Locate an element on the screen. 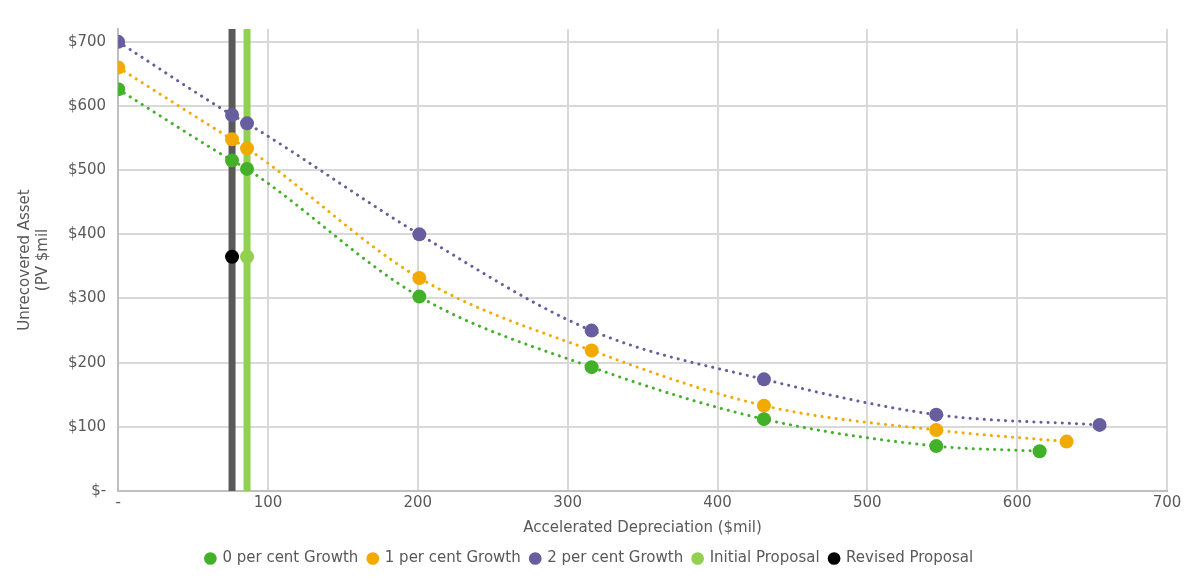  x-tick-label: 600 is located at coordinates (1017, 501).